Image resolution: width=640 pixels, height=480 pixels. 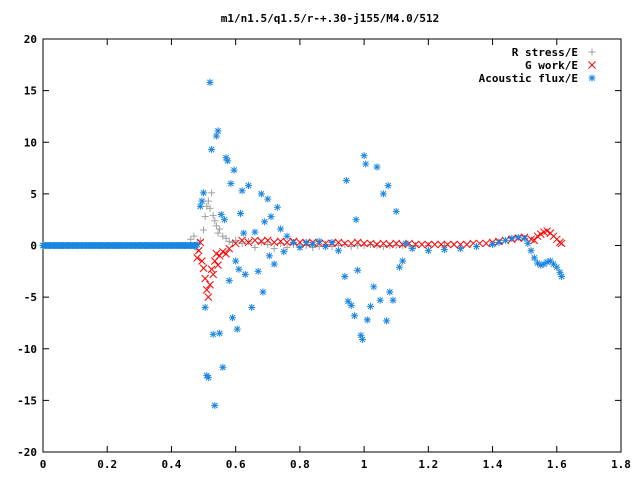 What do you see at coordinates (493, 464) in the screenshot?
I see `x-tick-label: 1.4` at bounding box center [493, 464].